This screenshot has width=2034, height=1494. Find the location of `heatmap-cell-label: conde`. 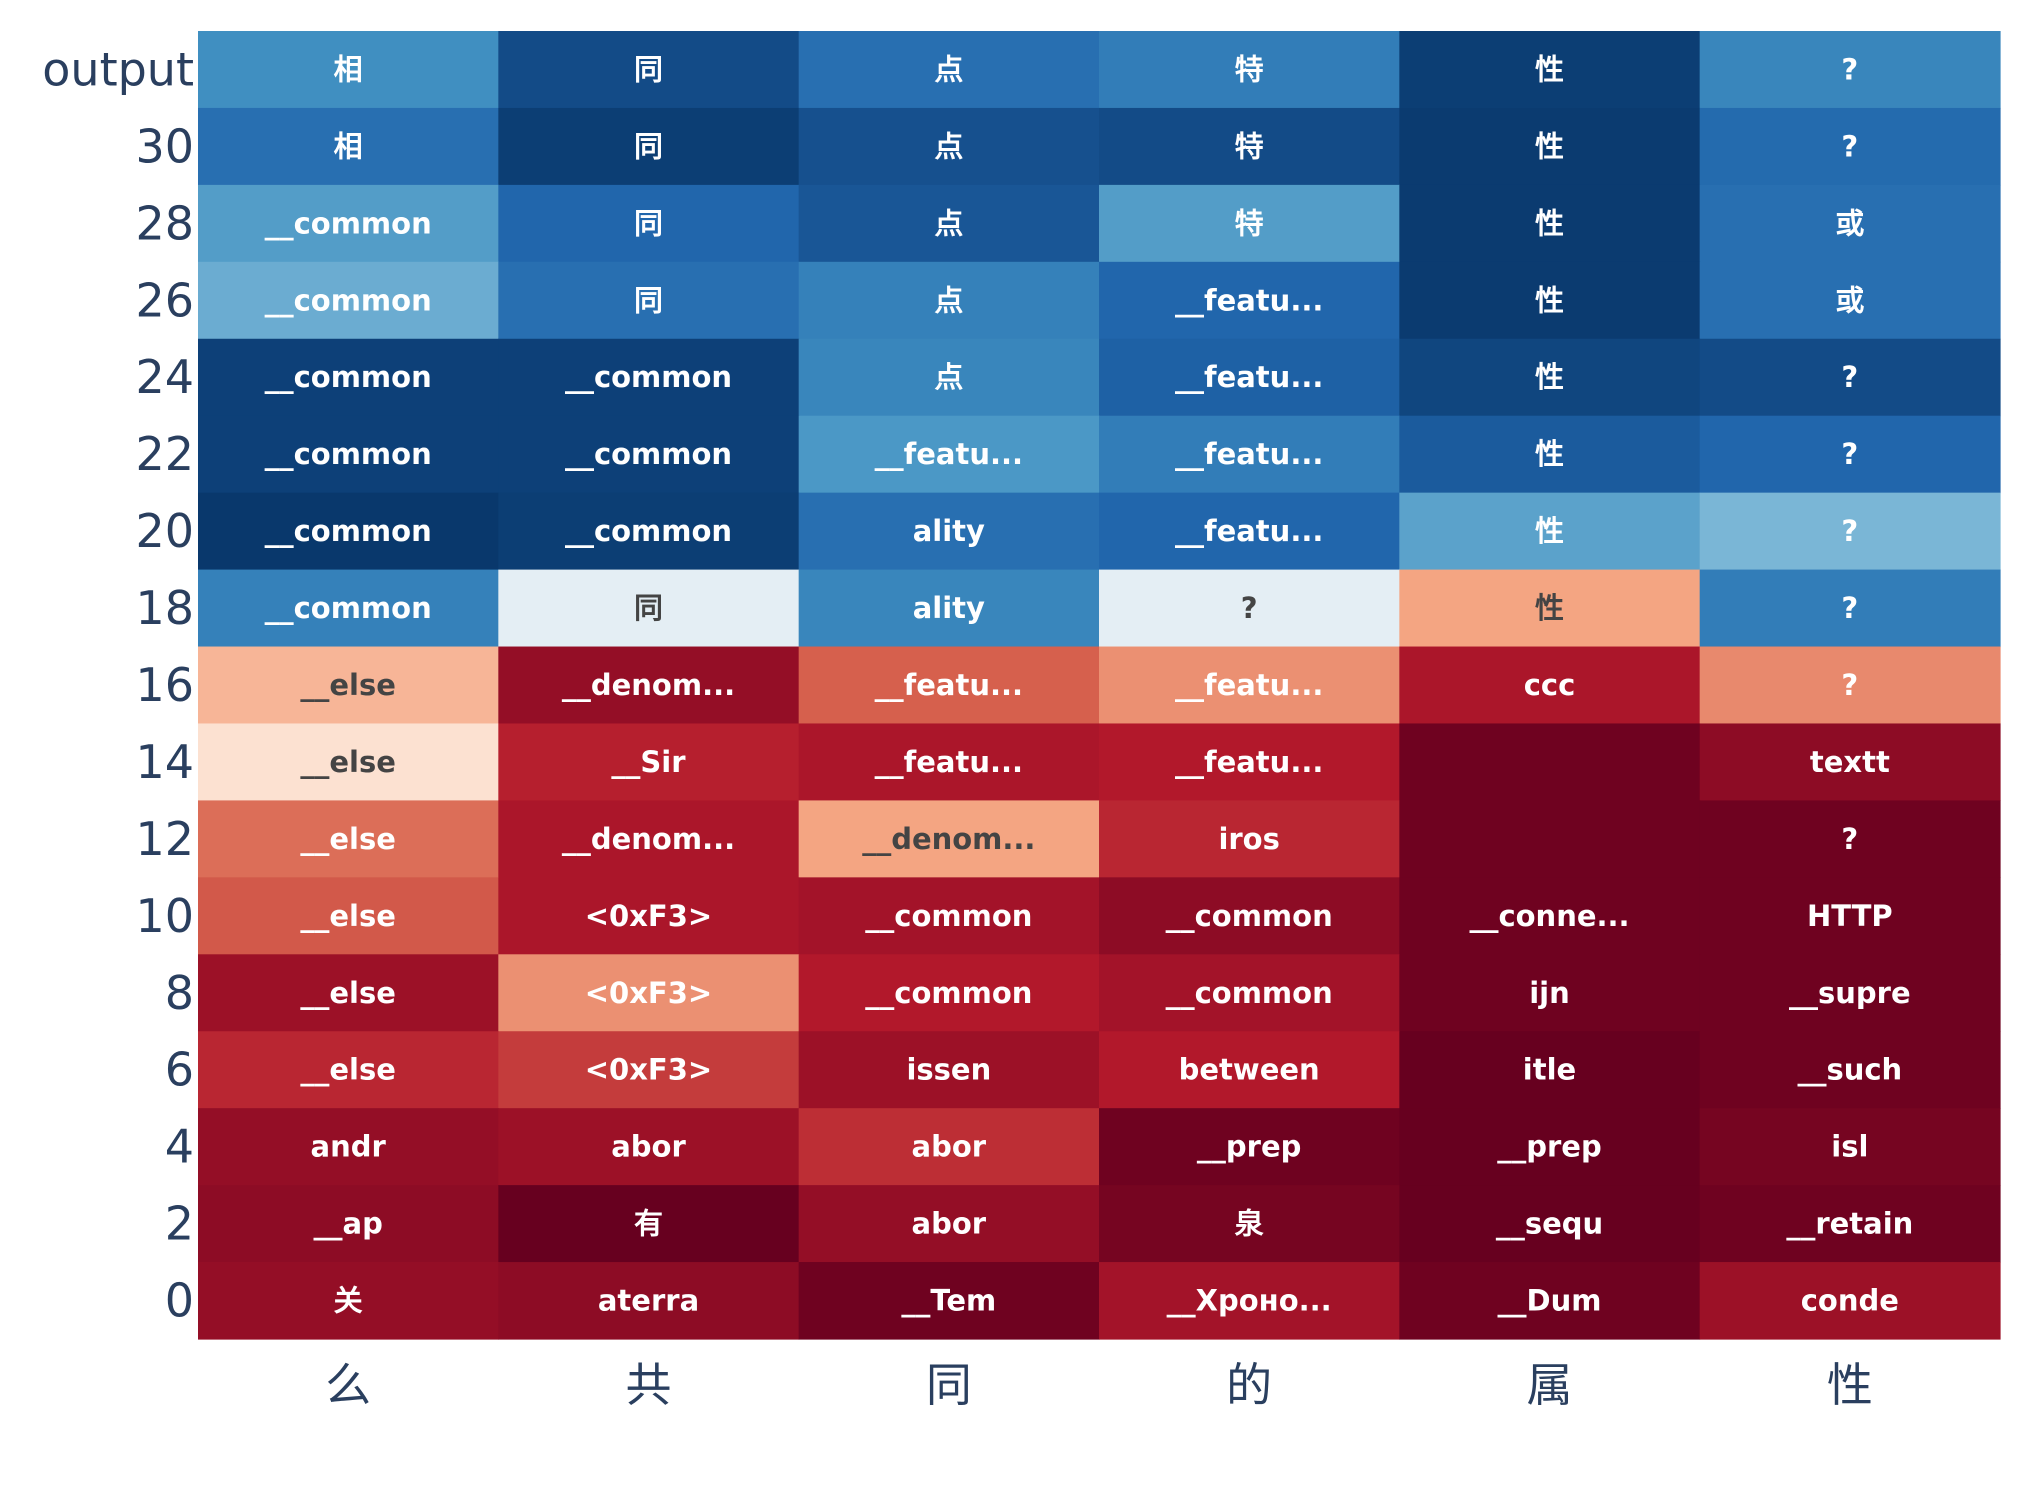

heatmap-cell-label: conde is located at coordinates (1850, 1301).